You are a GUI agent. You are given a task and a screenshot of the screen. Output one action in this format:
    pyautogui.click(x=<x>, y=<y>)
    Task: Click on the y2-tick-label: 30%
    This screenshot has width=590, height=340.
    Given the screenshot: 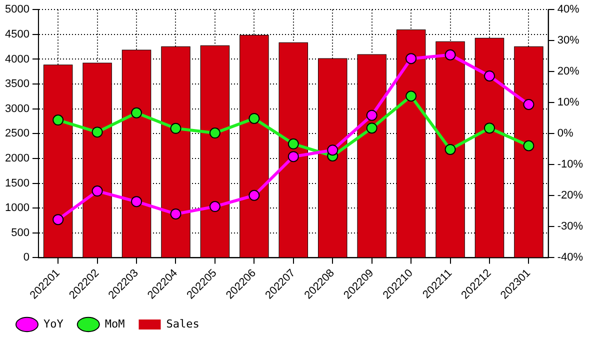 What is the action you would take?
    pyautogui.click(x=568, y=40)
    